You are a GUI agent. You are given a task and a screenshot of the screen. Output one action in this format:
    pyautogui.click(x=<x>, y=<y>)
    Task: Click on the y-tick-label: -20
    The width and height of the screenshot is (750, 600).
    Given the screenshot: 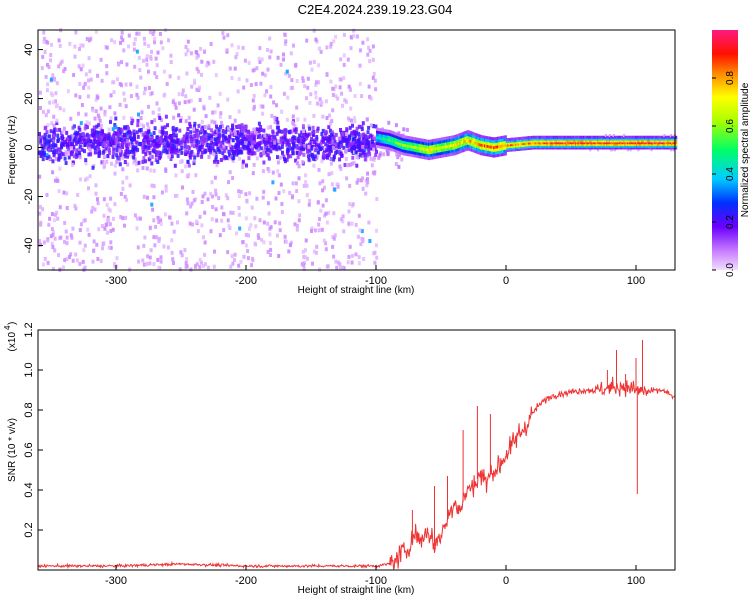 What is the action you would take?
    pyautogui.click(x=29, y=197)
    